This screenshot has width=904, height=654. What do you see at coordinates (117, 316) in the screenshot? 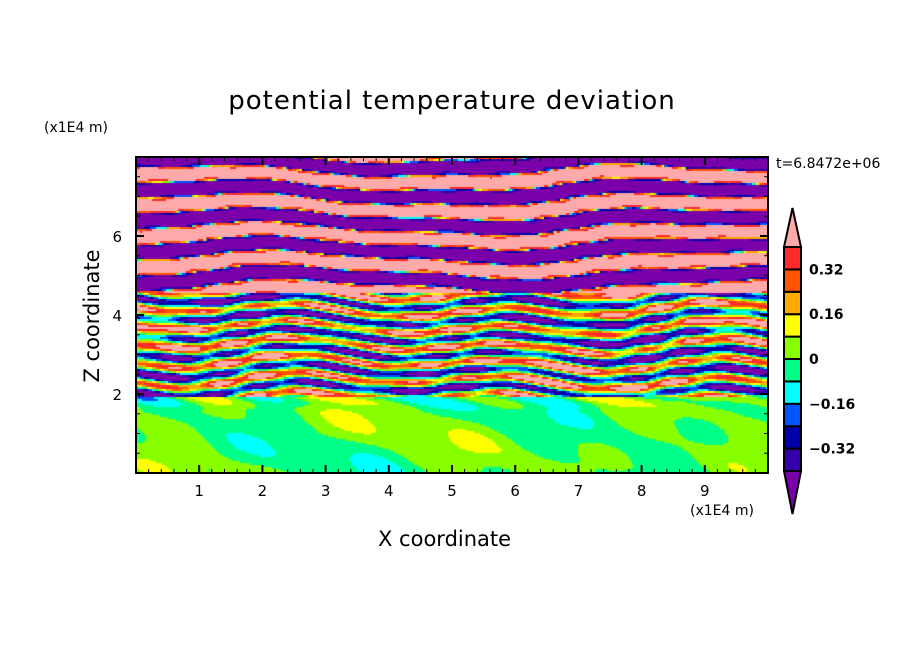
I see `y-tick-label: 4` at bounding box center [117, 316].